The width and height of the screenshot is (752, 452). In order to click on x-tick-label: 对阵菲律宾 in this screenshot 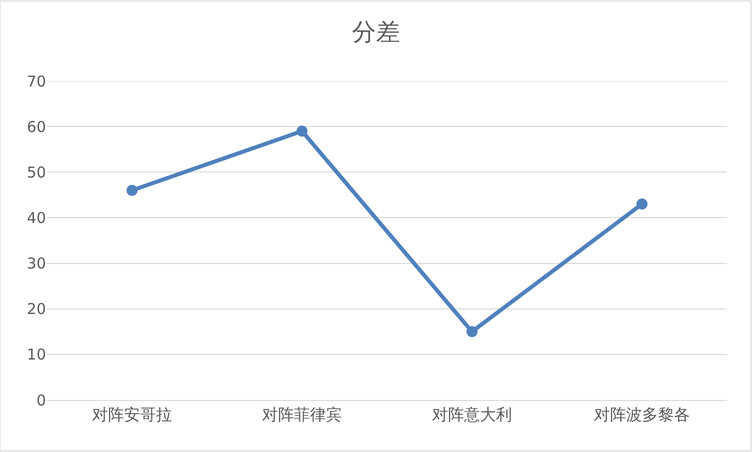, I will do `click(302, 414)`.